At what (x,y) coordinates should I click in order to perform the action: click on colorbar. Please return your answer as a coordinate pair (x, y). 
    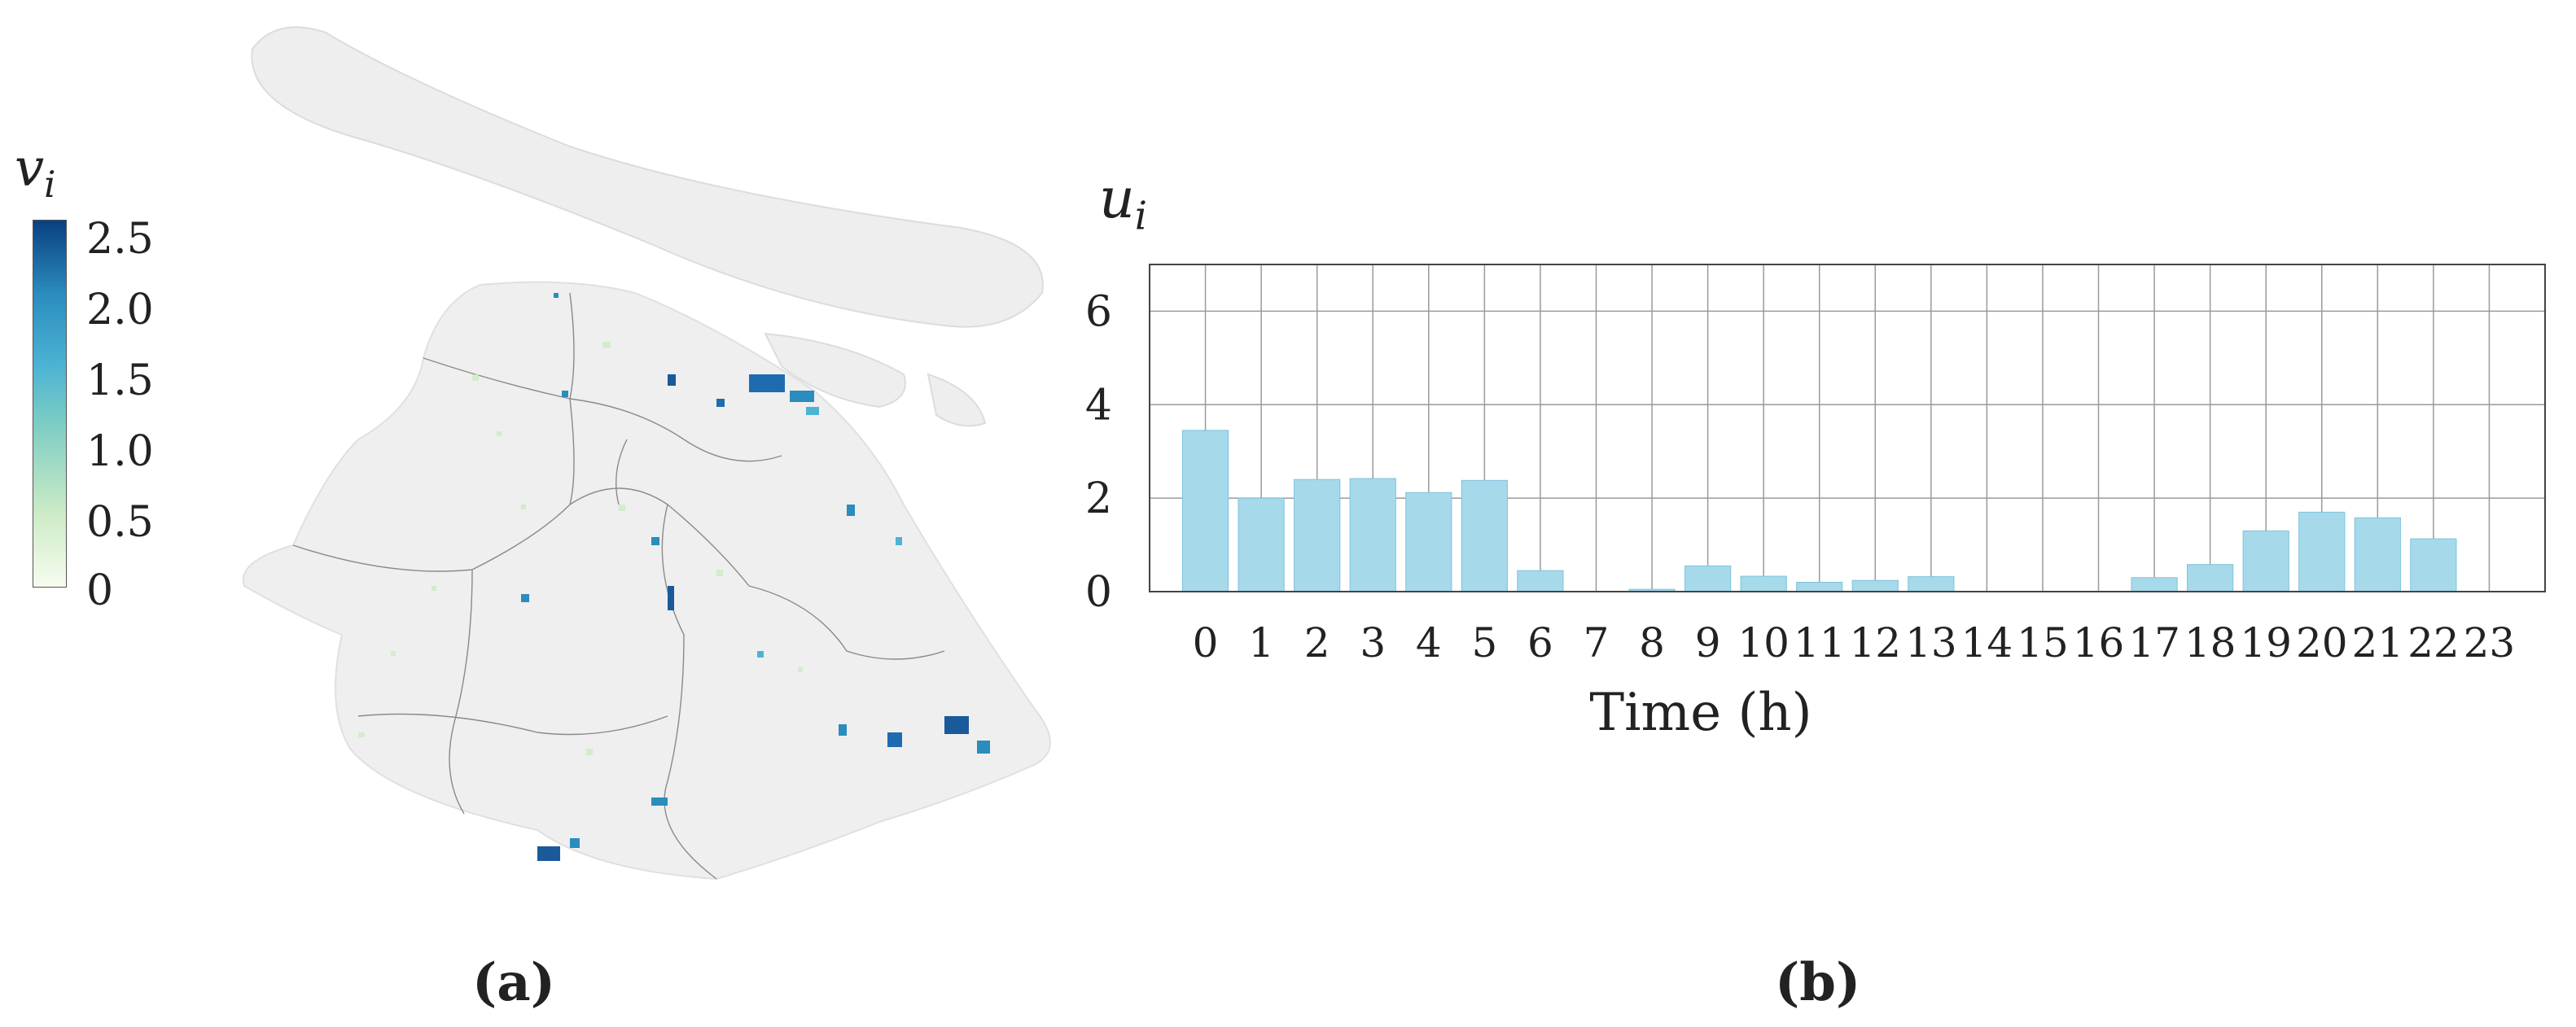
    Looking at the image, I should click on (50, 404).